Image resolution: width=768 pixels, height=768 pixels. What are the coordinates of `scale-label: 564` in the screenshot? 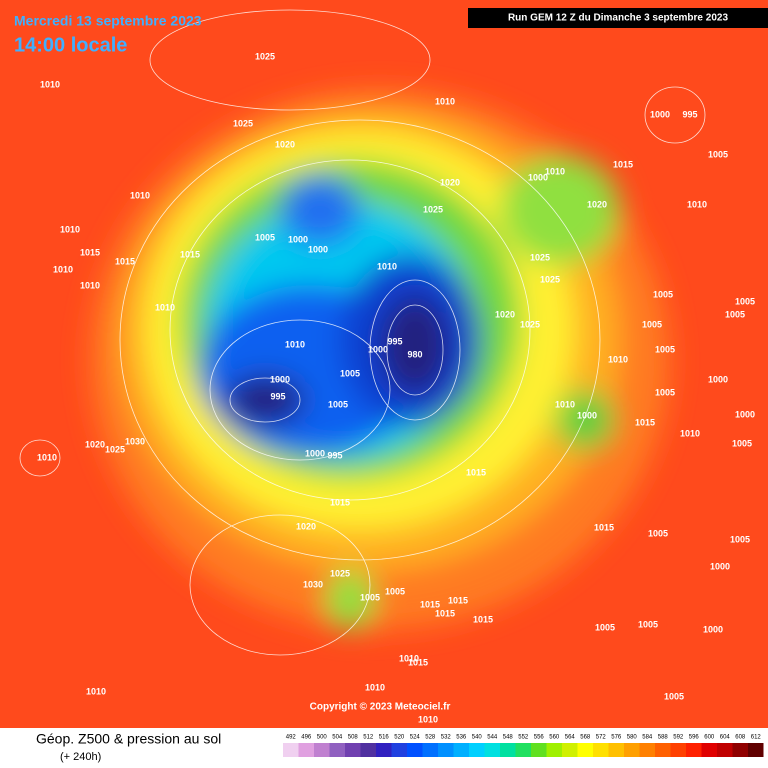 It's located at (570, 738).